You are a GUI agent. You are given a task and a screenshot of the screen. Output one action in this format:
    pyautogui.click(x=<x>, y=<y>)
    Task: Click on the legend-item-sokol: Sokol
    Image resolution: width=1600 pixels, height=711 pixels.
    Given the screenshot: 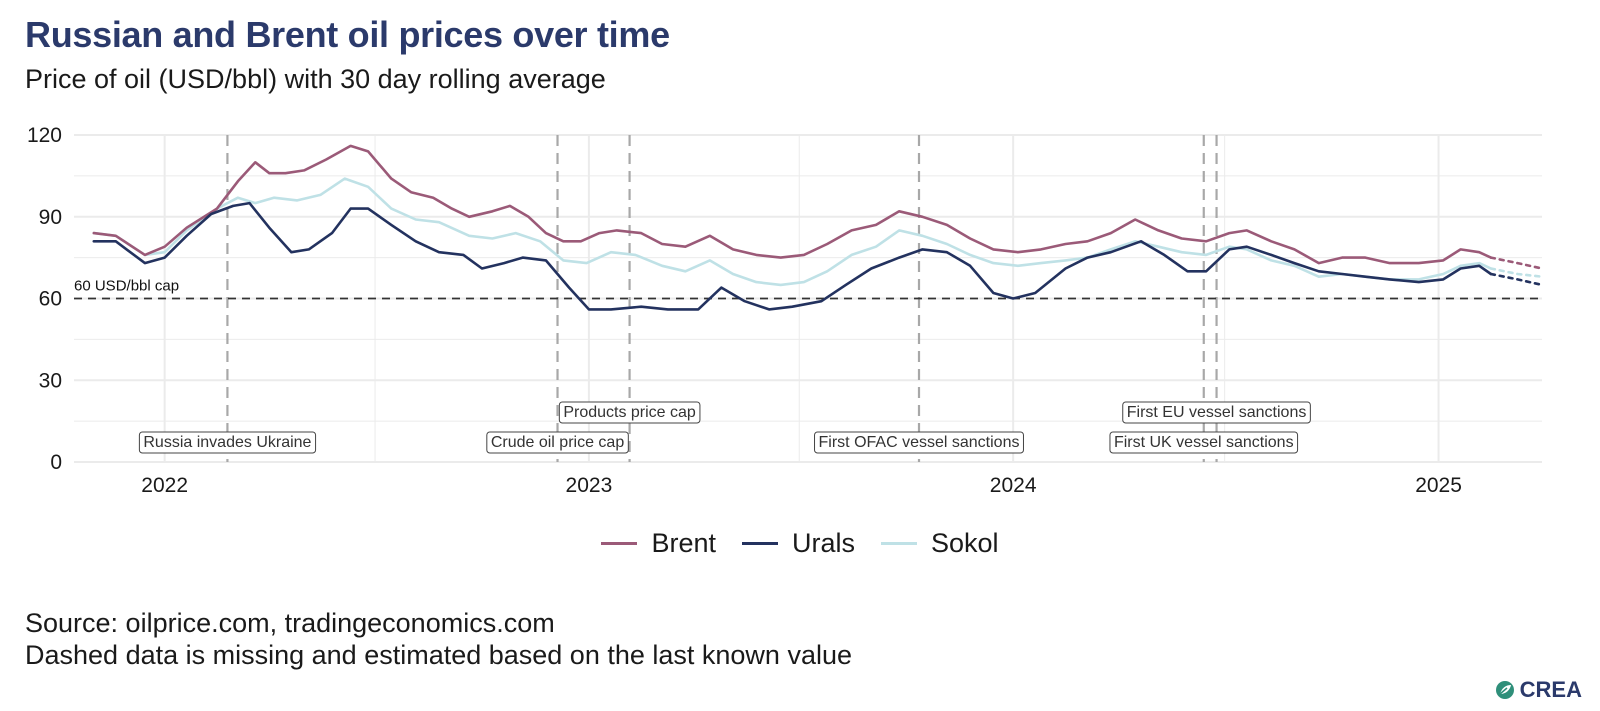 What is the action you would take?
    pyautogui.click(x=940, y=543)
    